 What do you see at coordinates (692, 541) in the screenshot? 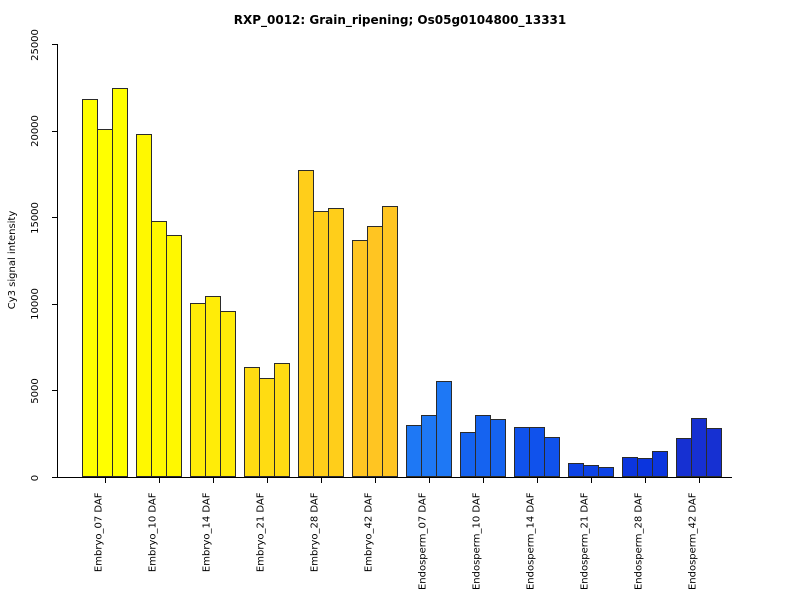
I see `x-axis-tick-label: Endosperm_42 DAF` at bounding box center [692, 541].